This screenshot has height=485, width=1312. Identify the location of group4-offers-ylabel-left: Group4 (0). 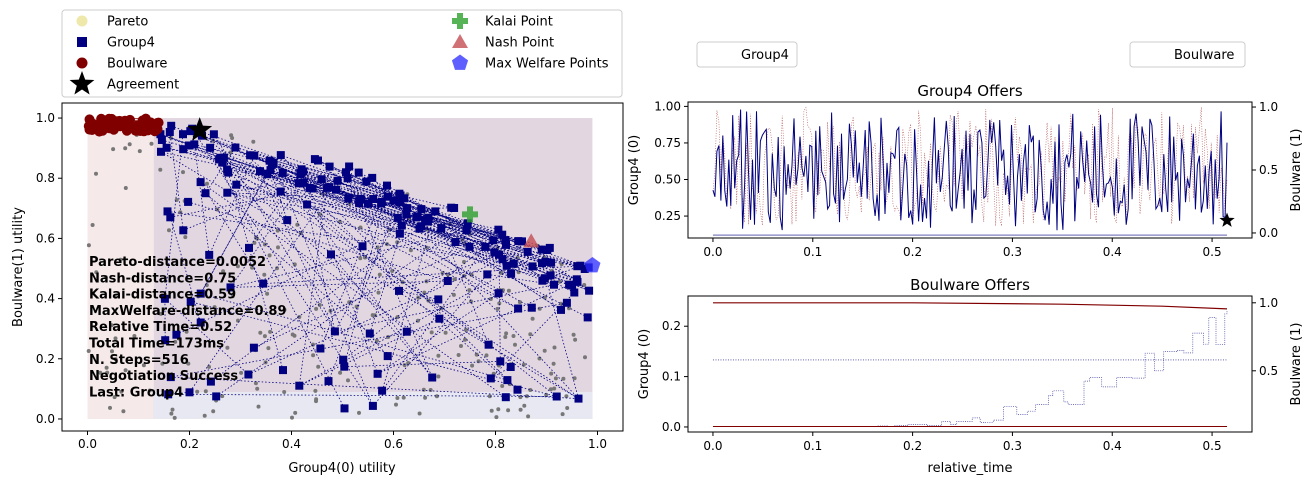
(634, 170).